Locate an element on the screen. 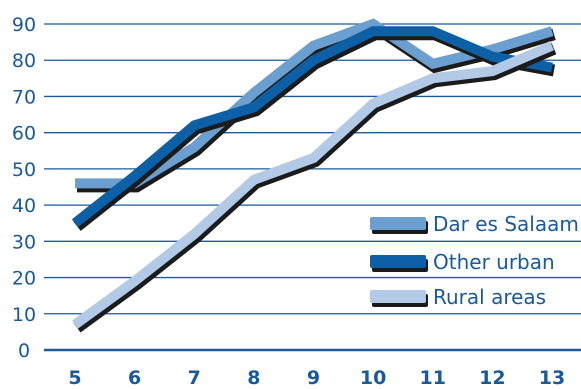 This screenshot has width=581, height=389. x-tick-label: 12 is located at coordinates (492, 378).